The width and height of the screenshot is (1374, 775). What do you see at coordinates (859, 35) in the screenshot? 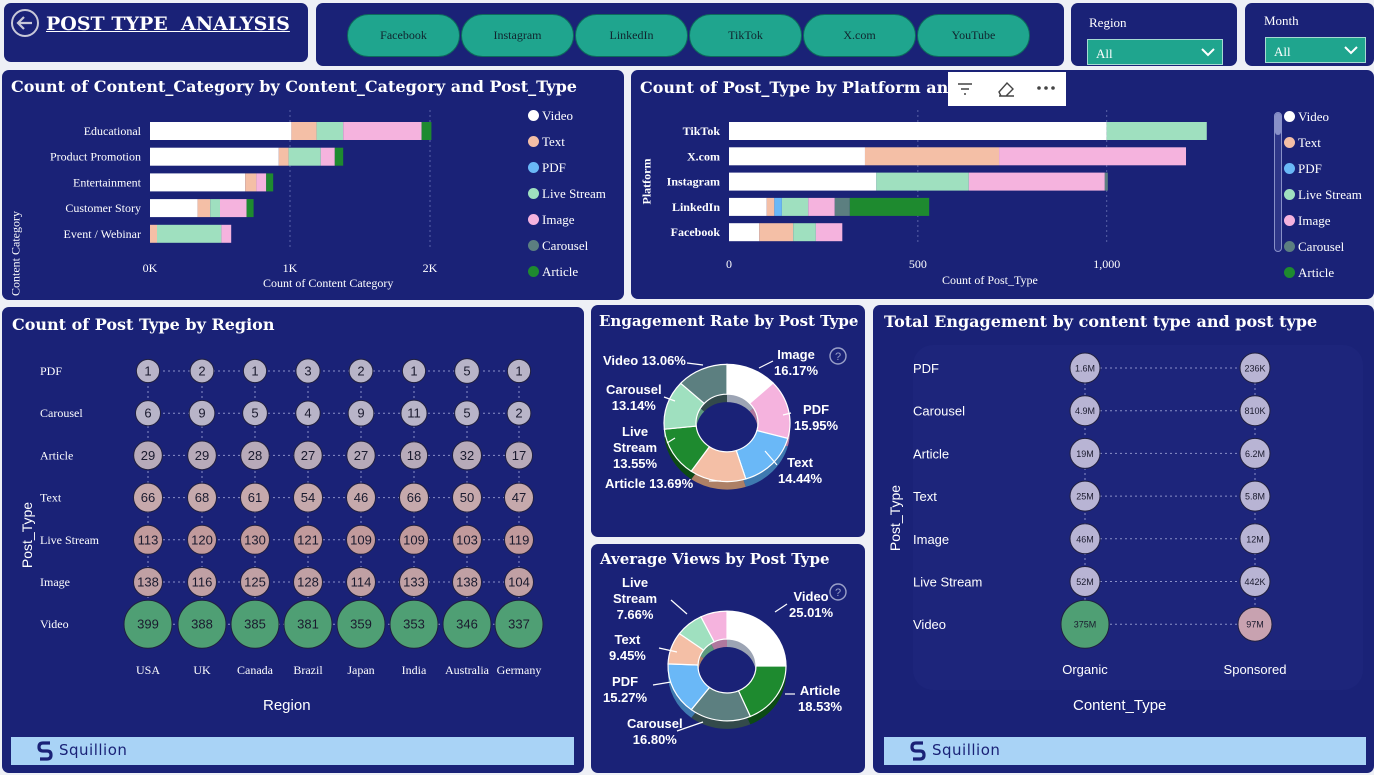
I see `platform-button-xcom: X.com` at bounding box center [859, 35].